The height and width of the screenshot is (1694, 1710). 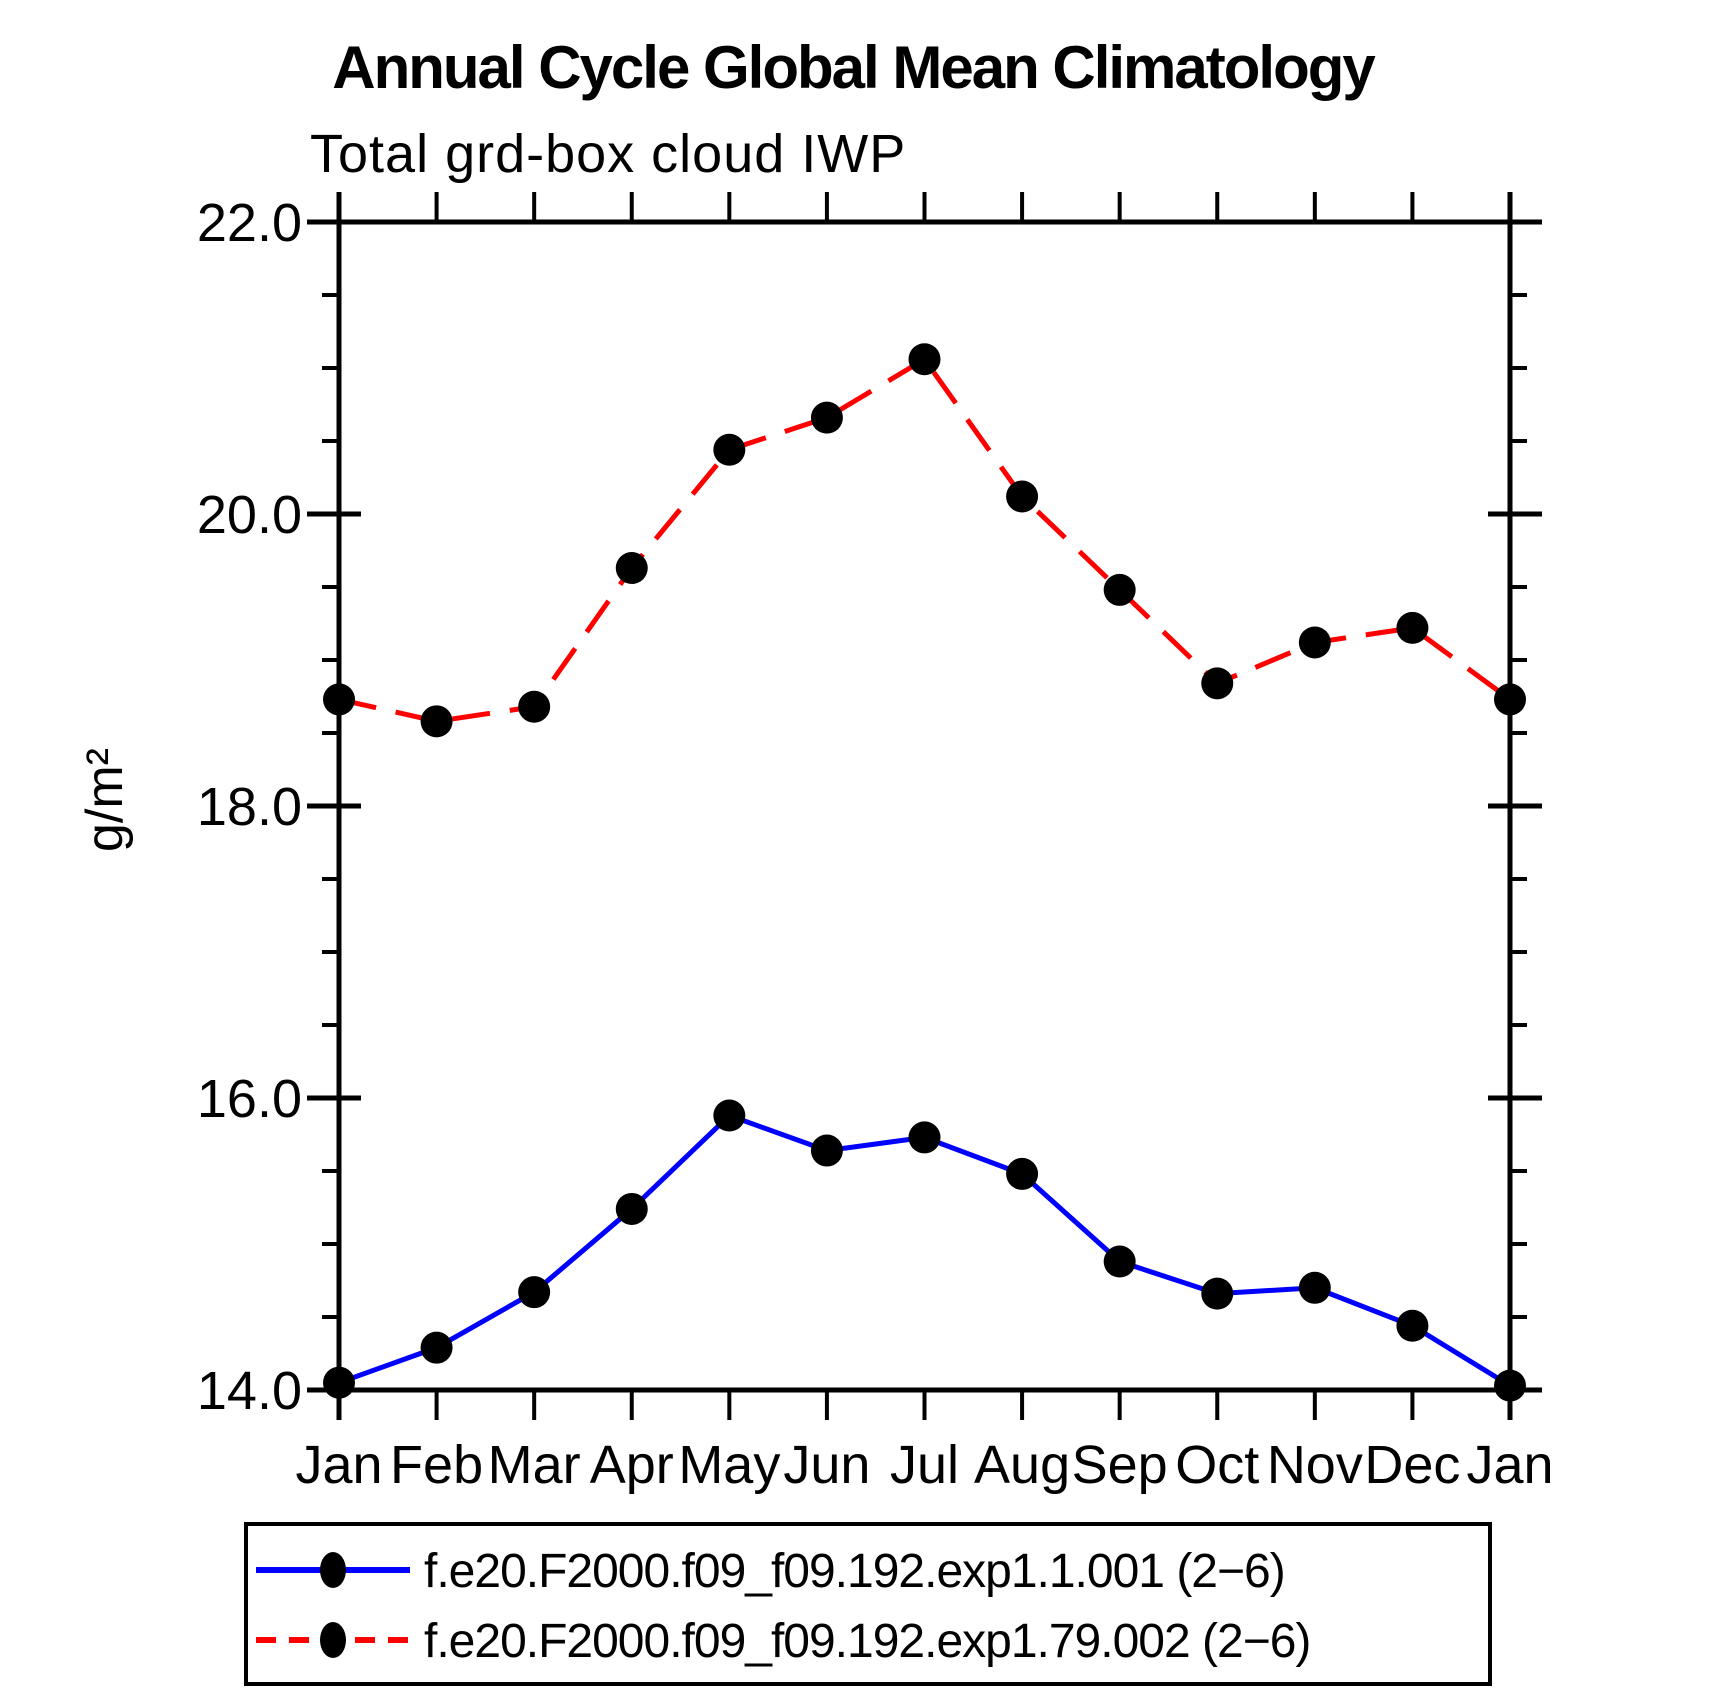 I want to click on x-tick-label: Oct, so click(x=1217, y=1465).